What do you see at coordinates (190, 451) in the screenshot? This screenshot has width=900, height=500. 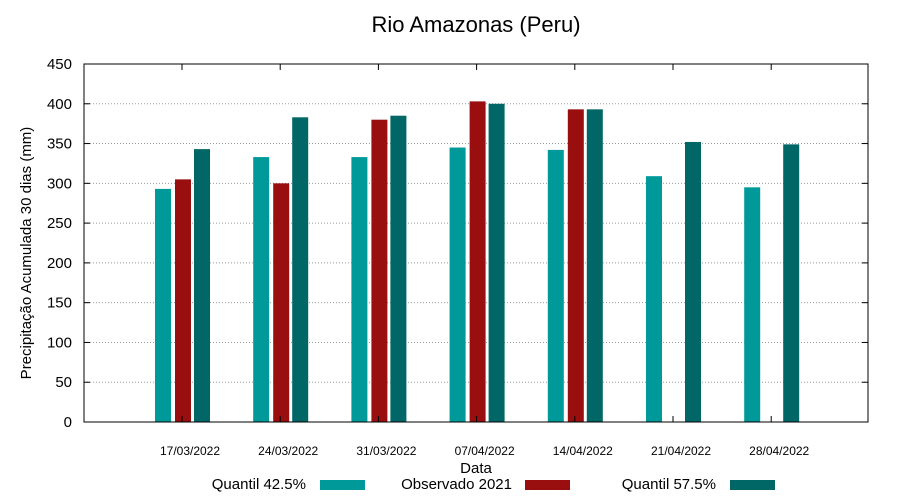 I see `x-tick-label: 17/03/2022` at bounding box center [190, 451].